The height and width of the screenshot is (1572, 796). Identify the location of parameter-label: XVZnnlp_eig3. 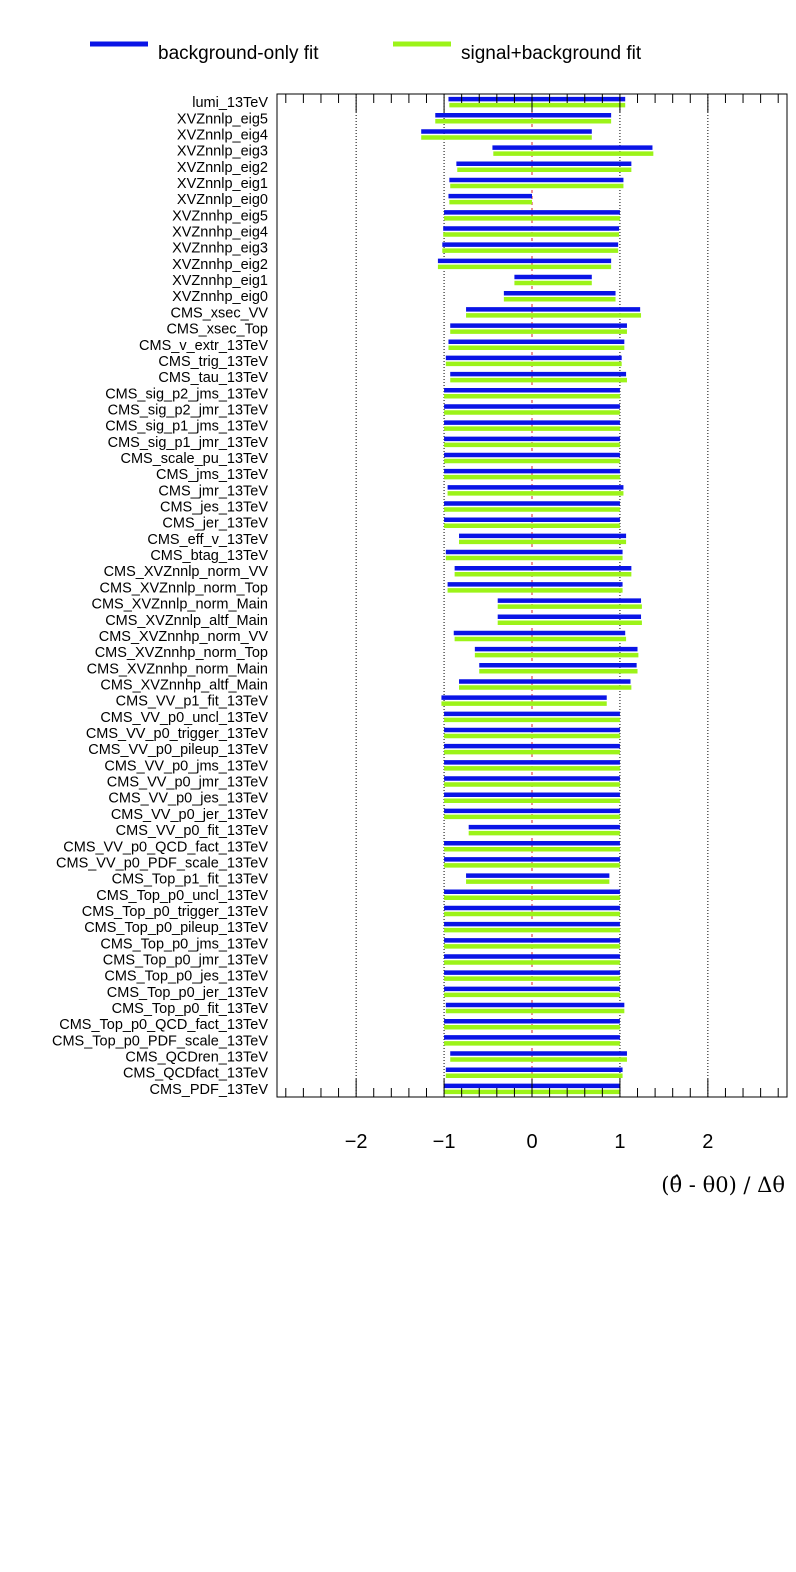
(222, 152).